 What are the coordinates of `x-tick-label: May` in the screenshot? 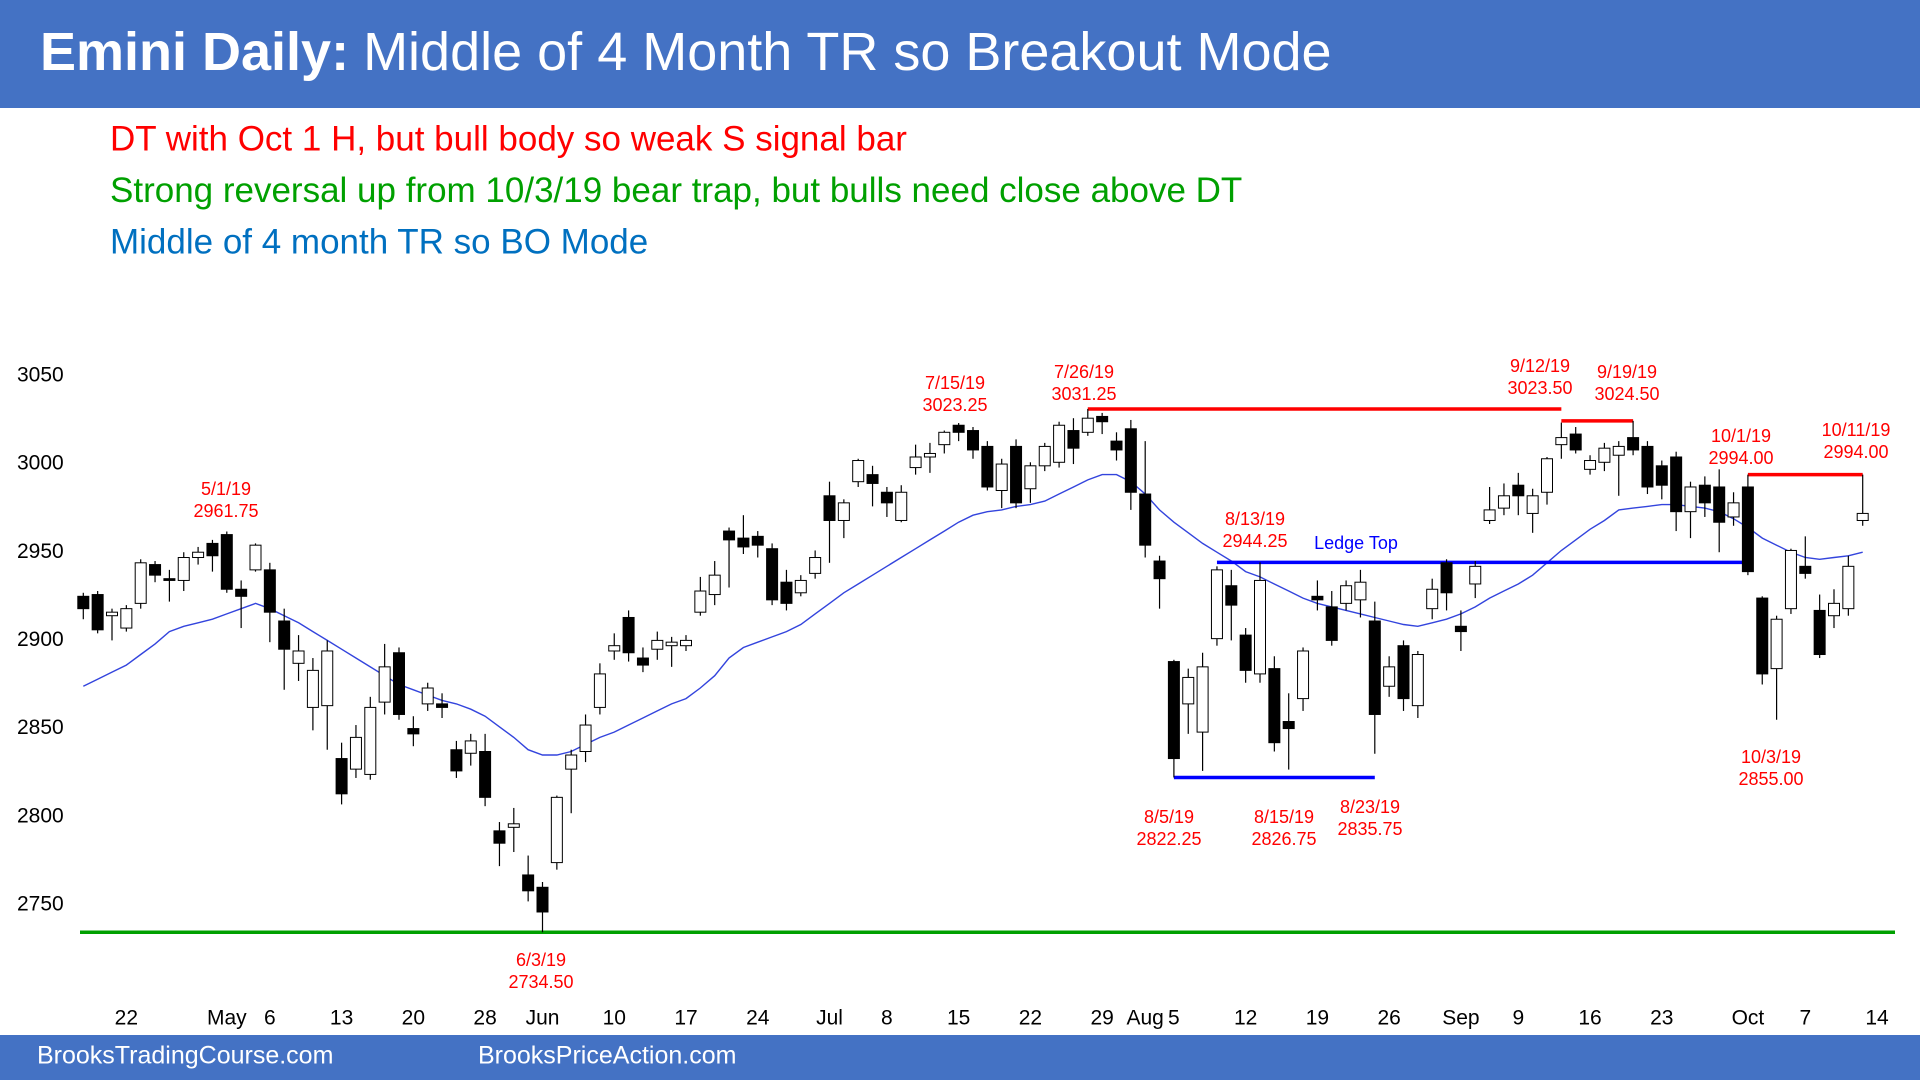 It's located at (227, 1018).